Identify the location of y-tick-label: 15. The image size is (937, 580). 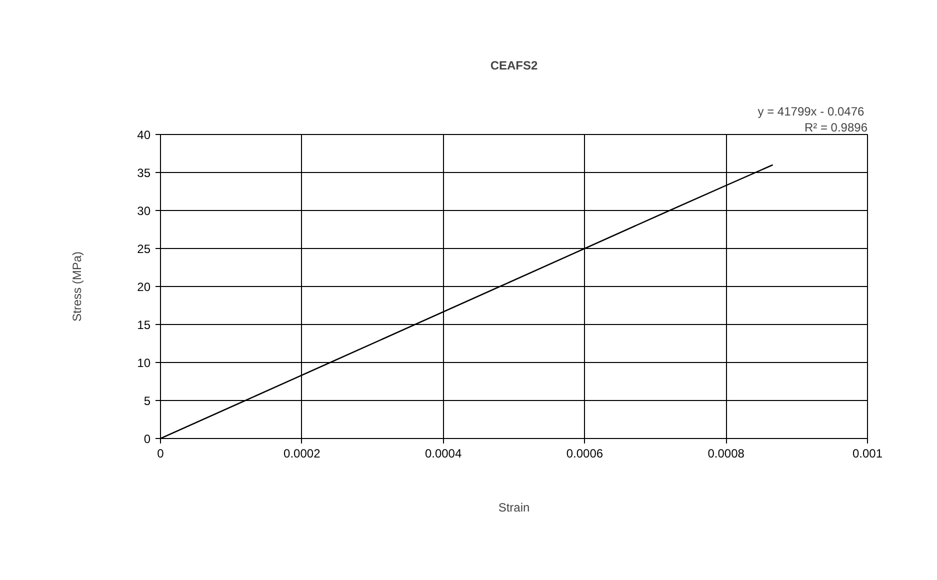
(144, 325).